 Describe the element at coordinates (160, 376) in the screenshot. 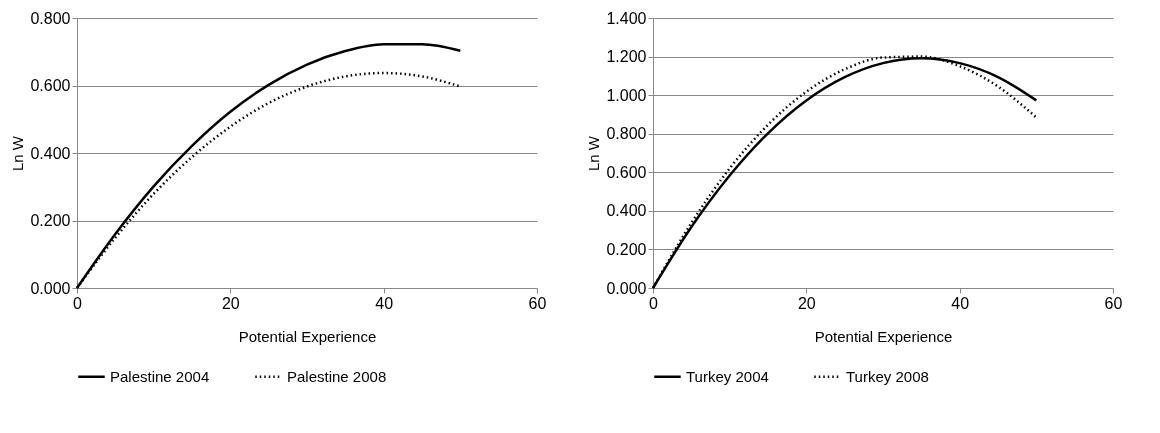

I see `legend-label: Palestine 2004` at that location.